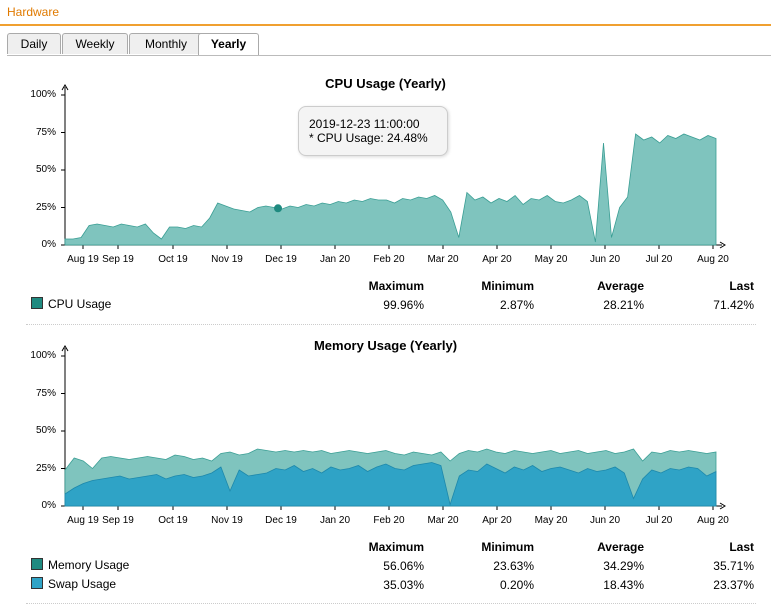  What do you see at coordinates (65, 87) in the screenshot?
I see `cpu-y-arrow` at bounding box center [65, 87].